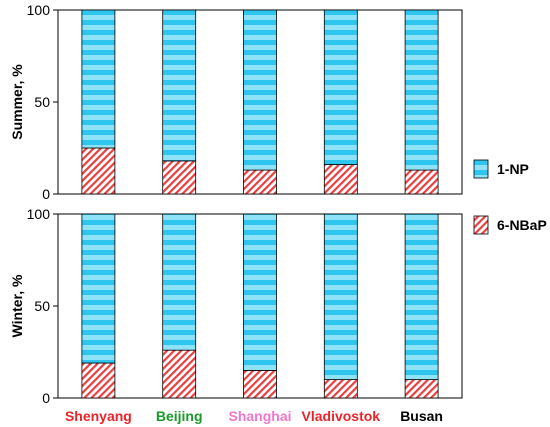 This screenshot has height=427, width=550. What do you see at coordinates (17, 305) in the screenshot?
I see `y-axis-label: Winter, %` at bounding box center [17, 305].